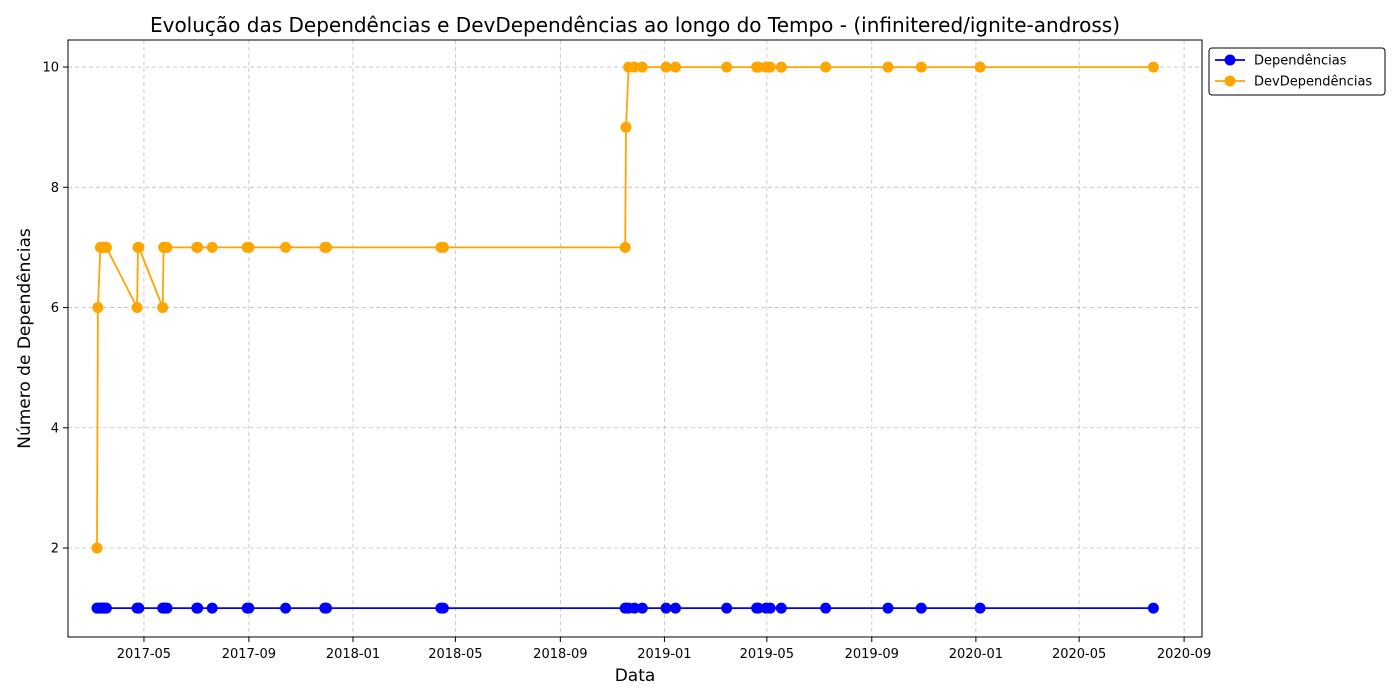 The image size is (1400, 700). Describe the element at coordinates (55, 188) in the screenshot. I see `y-tick-label: 8` at that location.